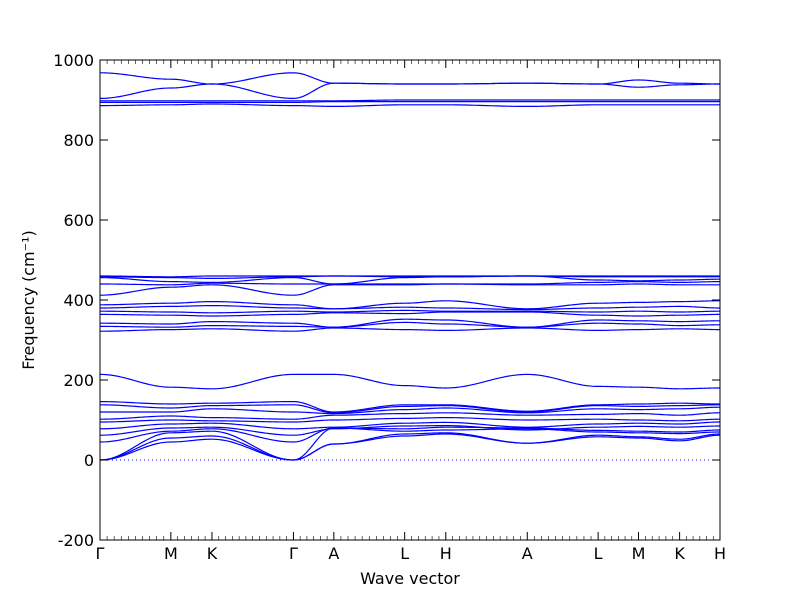 The height and width of the screenshot is (604, 800). Describe the element at coordinates (76, 540) in the screenshot. I see `y-tick-label: -200` at that location.